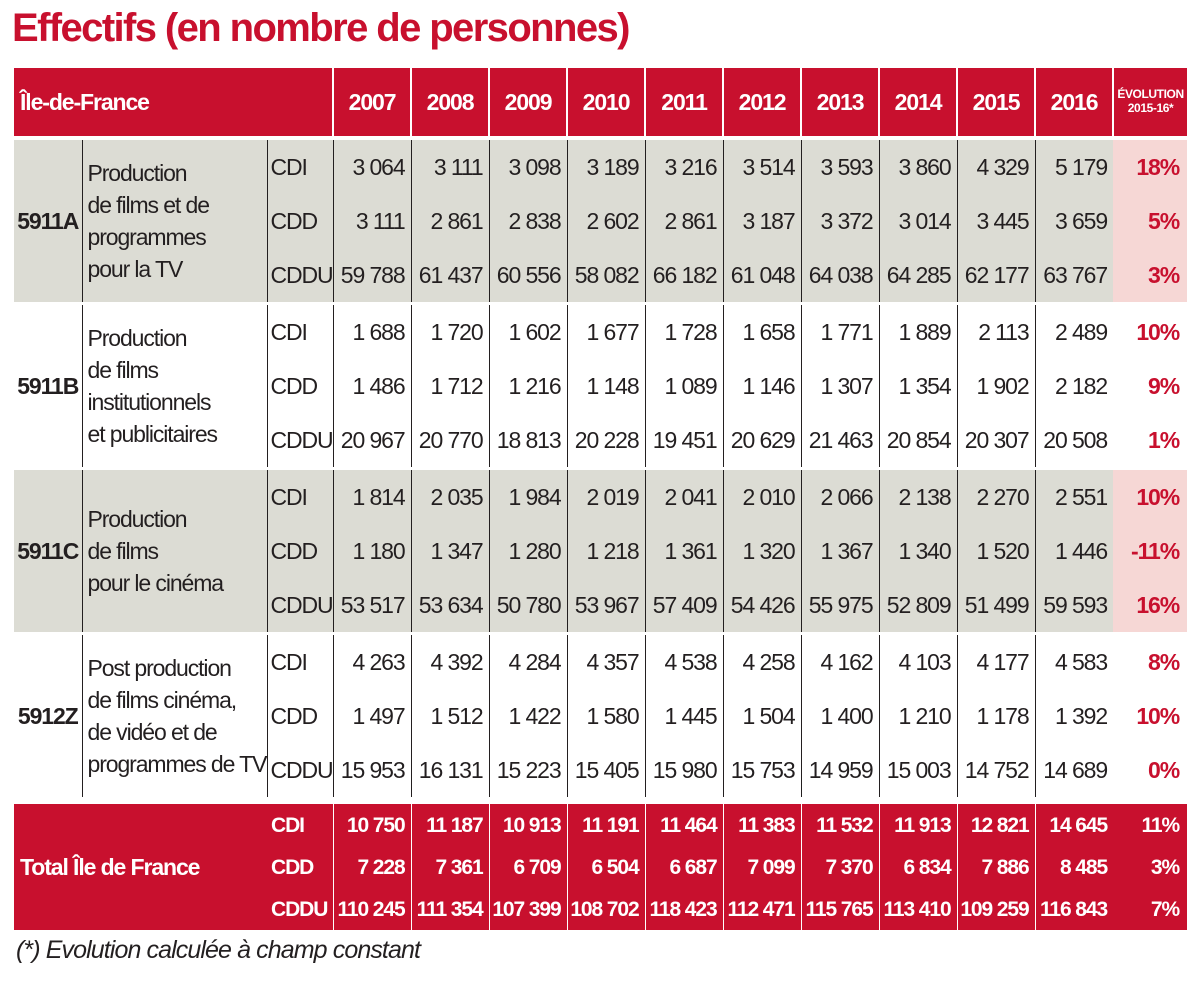 Image resolution: width=1200 pixels, height=984 pixels. What do you see at coordinates (684, 551) in the screenshot?
I see `headcount-cell: 1 361` at bounding box center [684, 551].